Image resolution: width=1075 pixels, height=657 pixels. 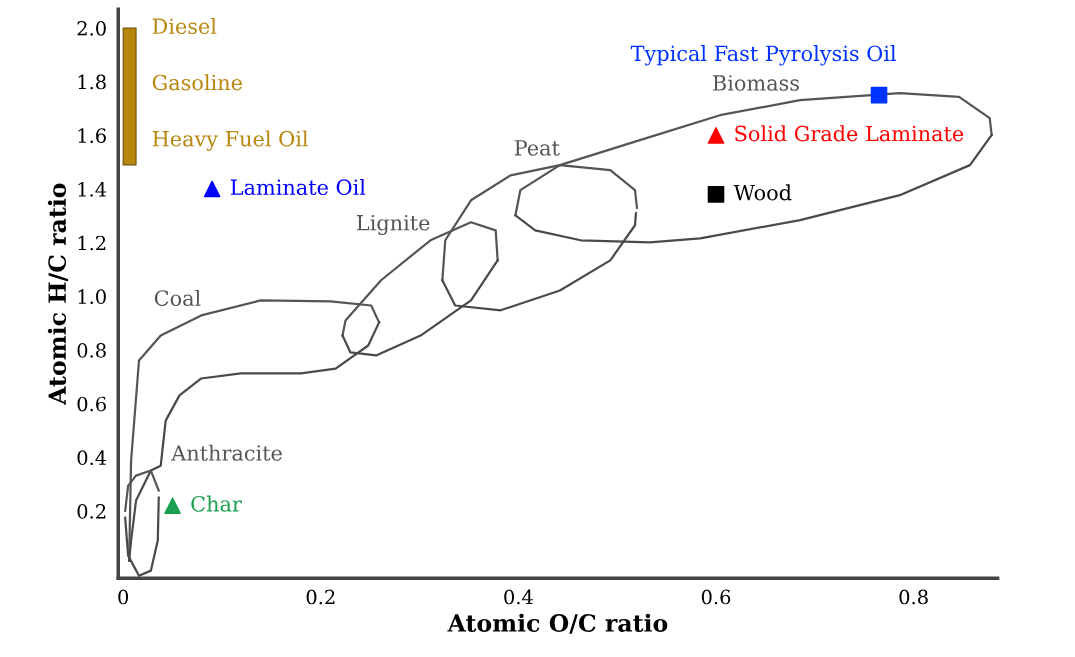 I want to click on x-tick-label: 0.8, so click(x=913, y=597).